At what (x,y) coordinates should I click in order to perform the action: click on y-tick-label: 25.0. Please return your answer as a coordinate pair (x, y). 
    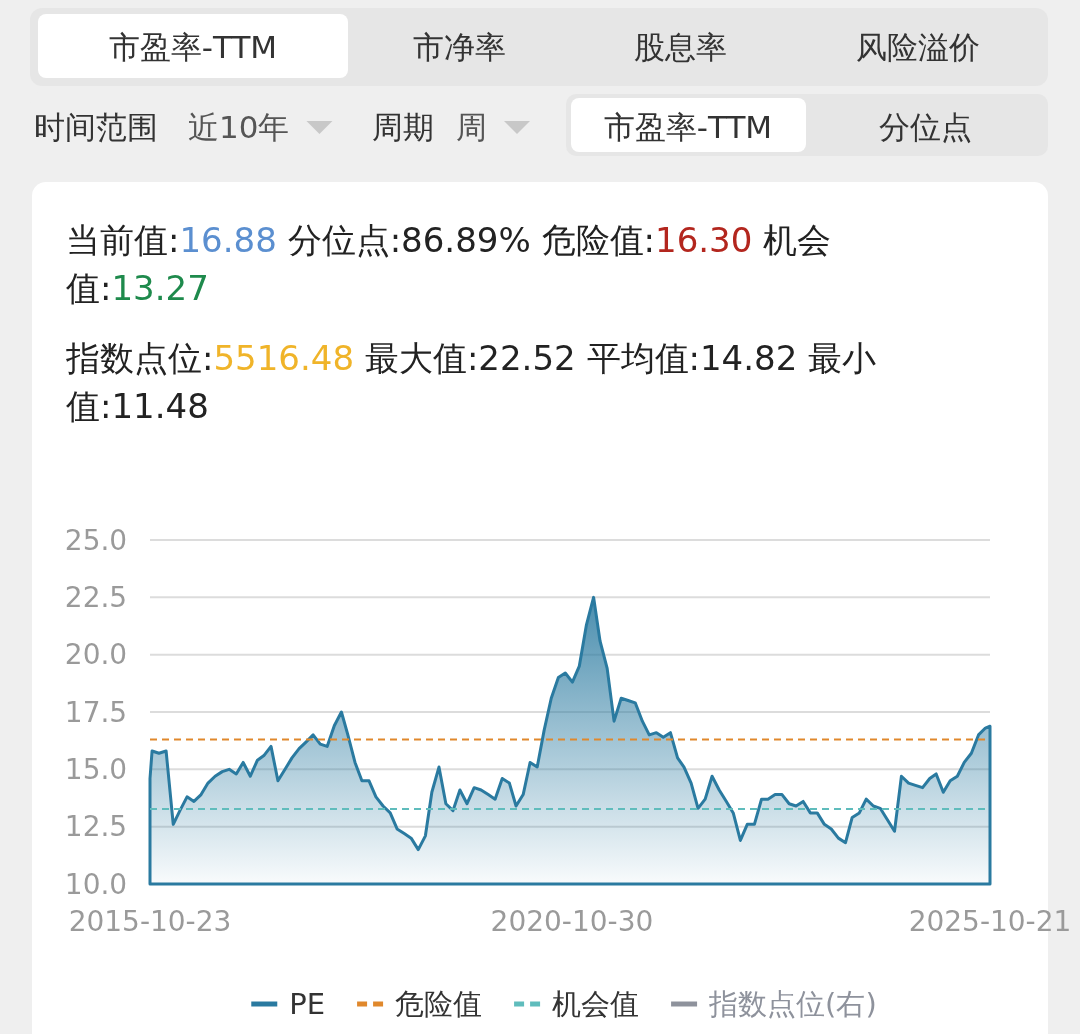
    Looking at the image, I should click on (96, 540).